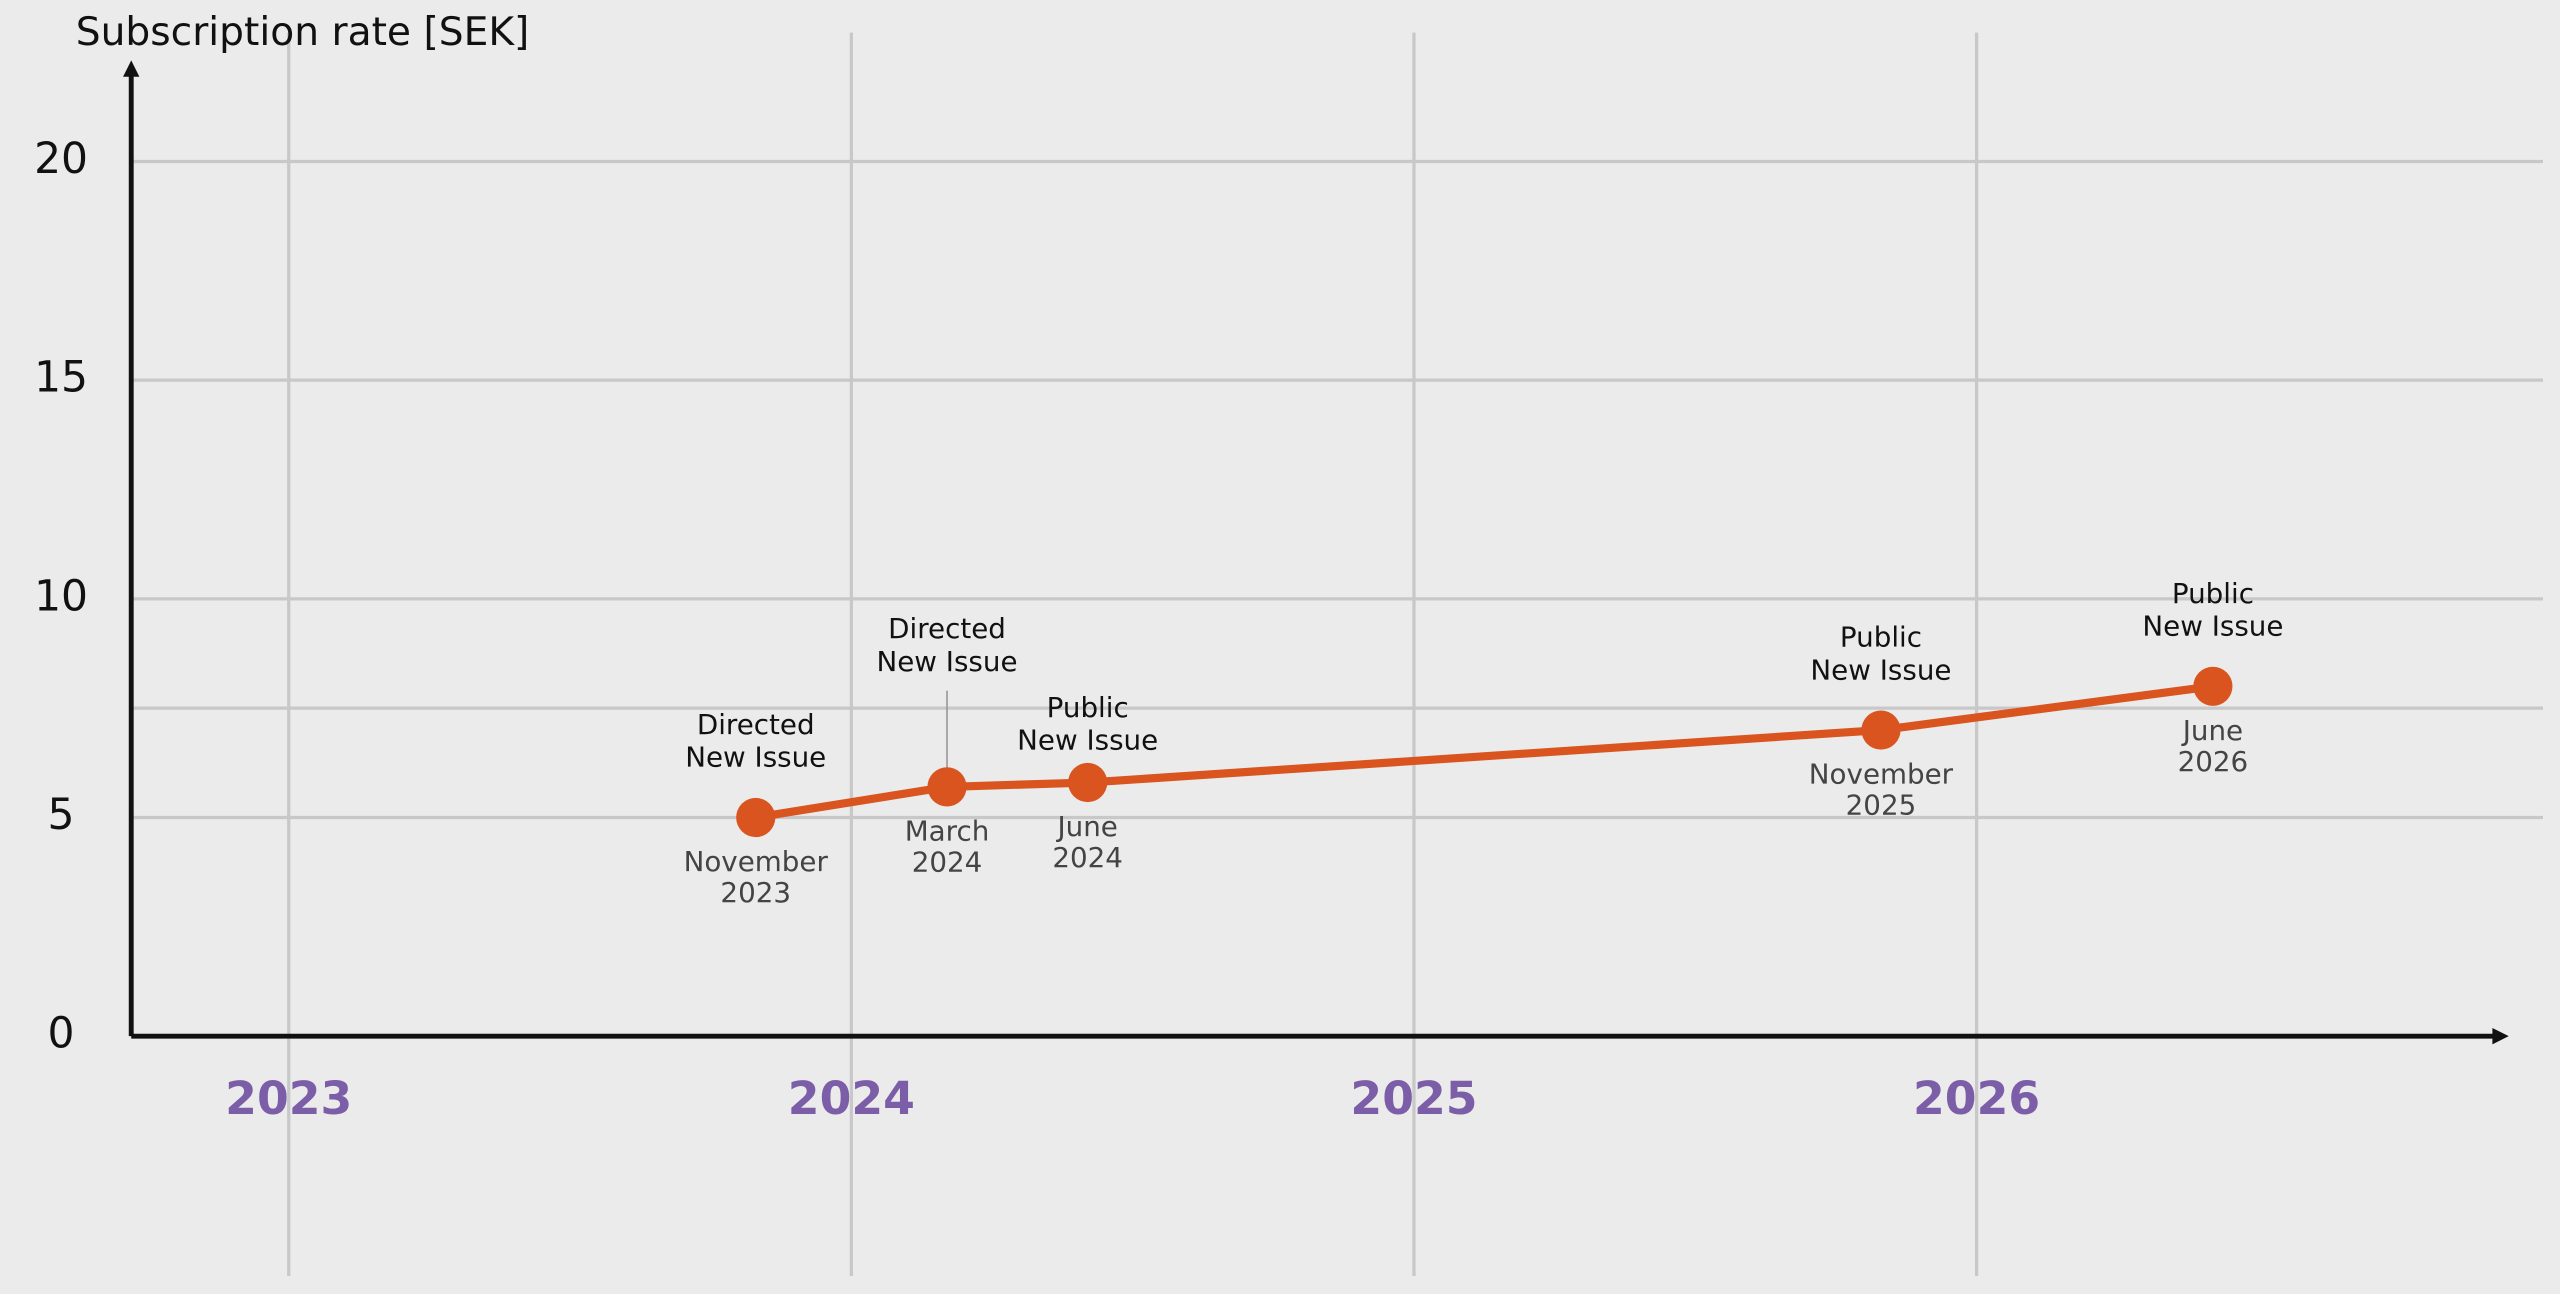 Image resolution: width=2560 pixels, height=1294 pixels. What do you see at coordinates (851, 1098) in the screenshot?
I see `x-tick-label: 2024` at bounding box center [851, 1098].